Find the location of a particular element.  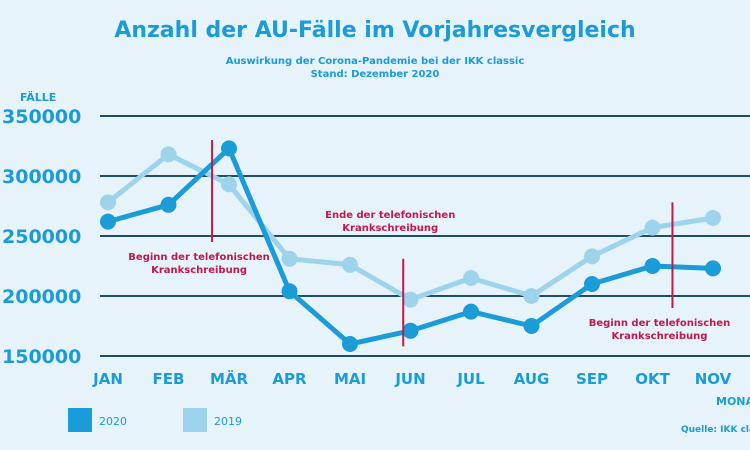

source-note: Quelle: IKK classic is located at coordinates (715, 430).